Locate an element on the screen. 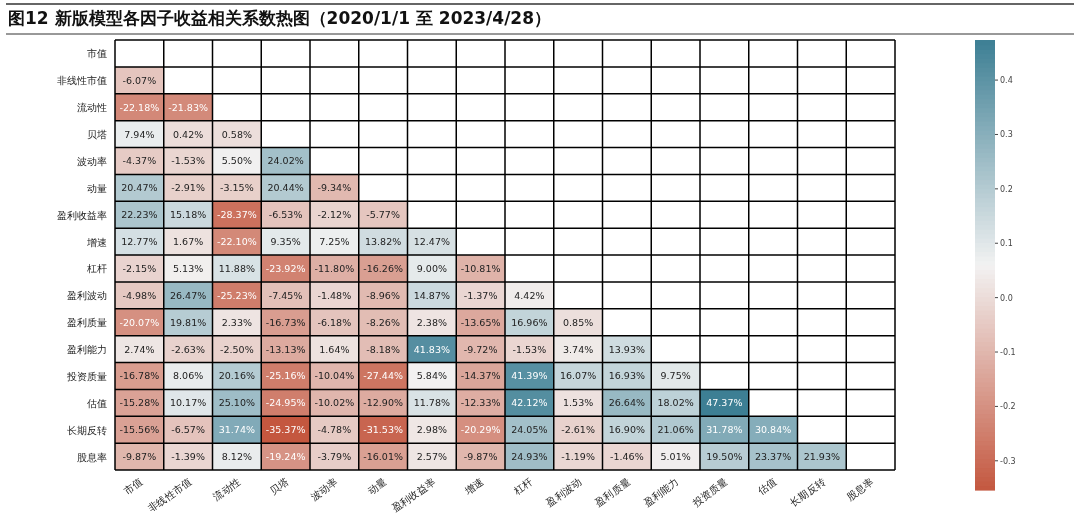 The width and height of the screenshot is (1080, 532). data-label: -16.78% is located at coordinates (139, 376).